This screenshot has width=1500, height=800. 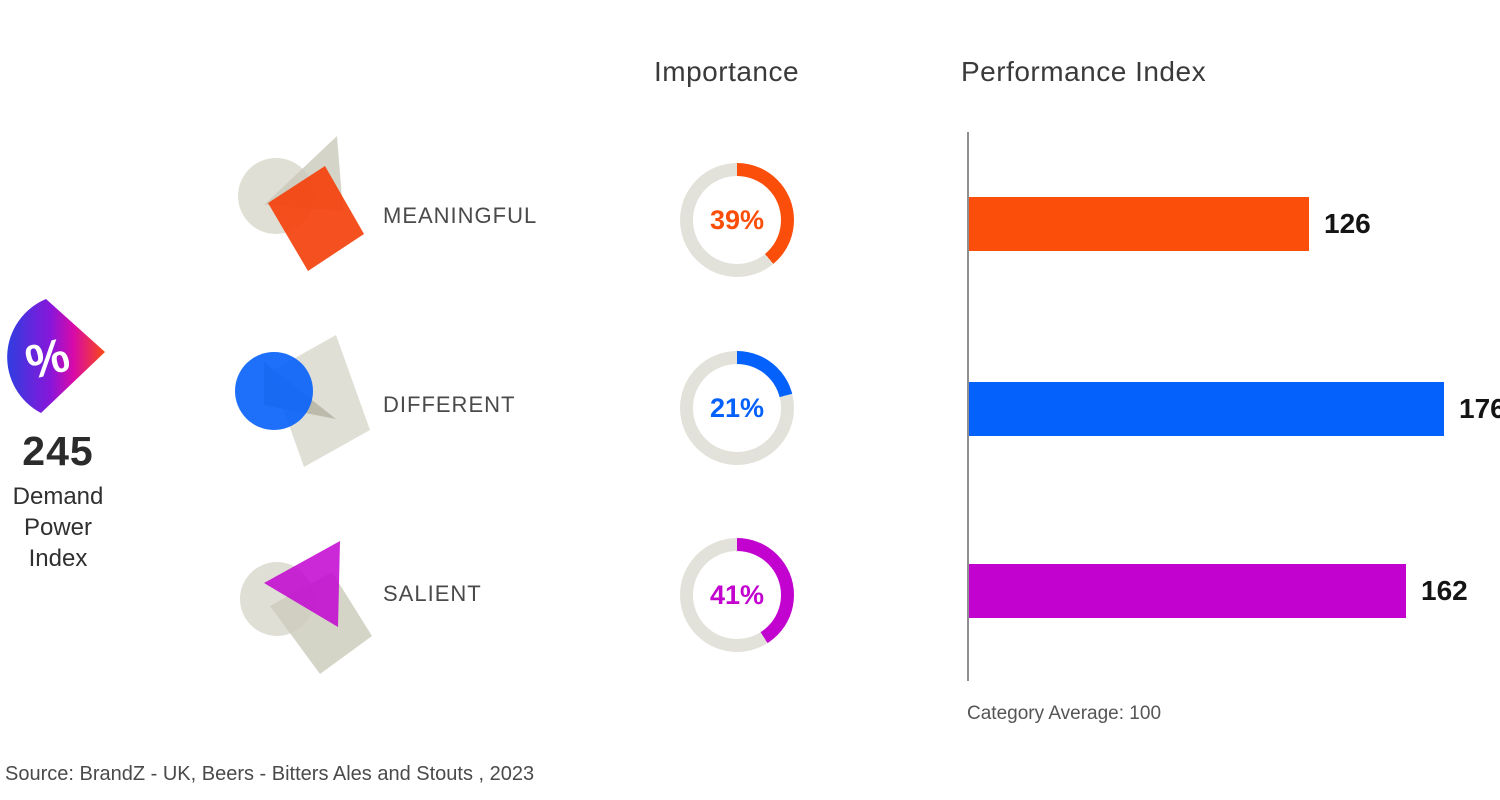 I want to click on demand-power-label: Demand Power Index, so click(x=58, y=527).